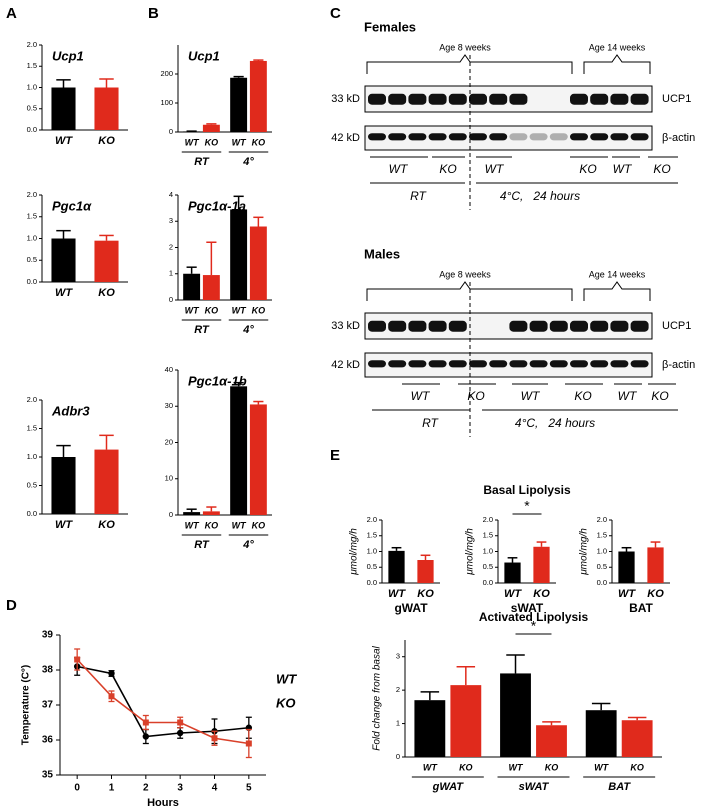  I want to click on y-tick-label: 35, so click(48, 775).